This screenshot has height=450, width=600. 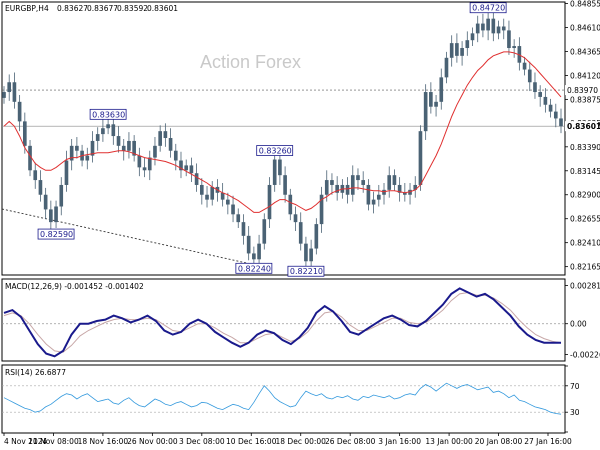 I want to click on horizontal-line-label: 0.83601, so click(x=583, y=126).